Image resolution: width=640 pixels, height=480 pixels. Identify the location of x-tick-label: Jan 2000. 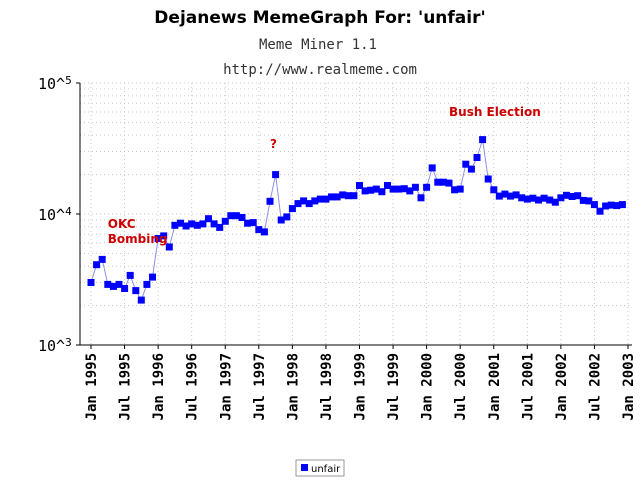
(428, 386).